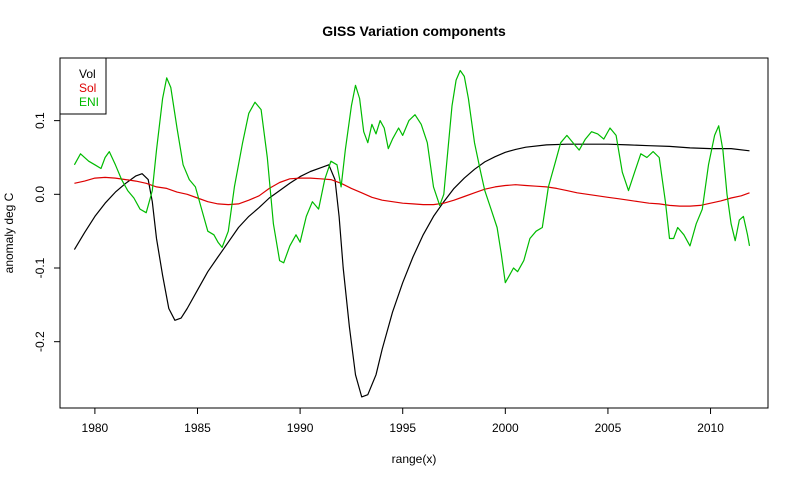  I want to click on x-tick-label: 1995, so click(402, 428).